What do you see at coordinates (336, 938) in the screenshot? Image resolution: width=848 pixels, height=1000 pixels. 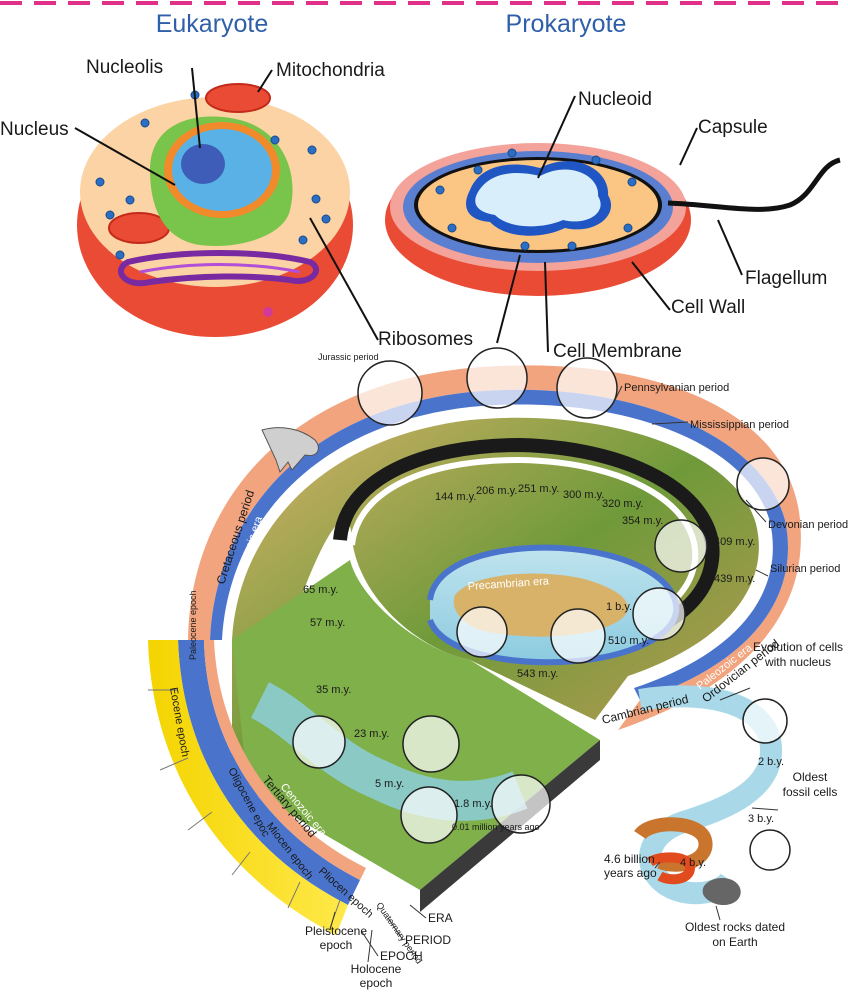 I see `label-pleistocene-epoch: Pleistocene epoch` at bounding box center [336, 938].